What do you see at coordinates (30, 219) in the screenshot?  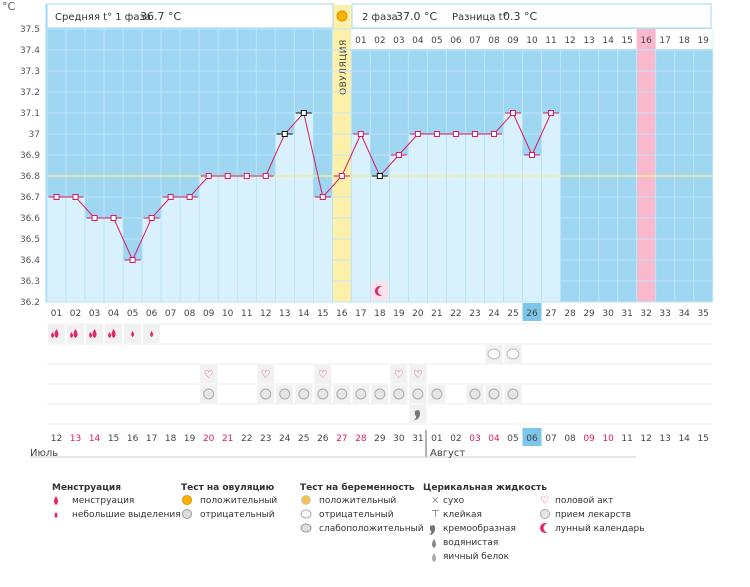 I see `y-tick-label: 36.6` at bounding box center [30, 219].